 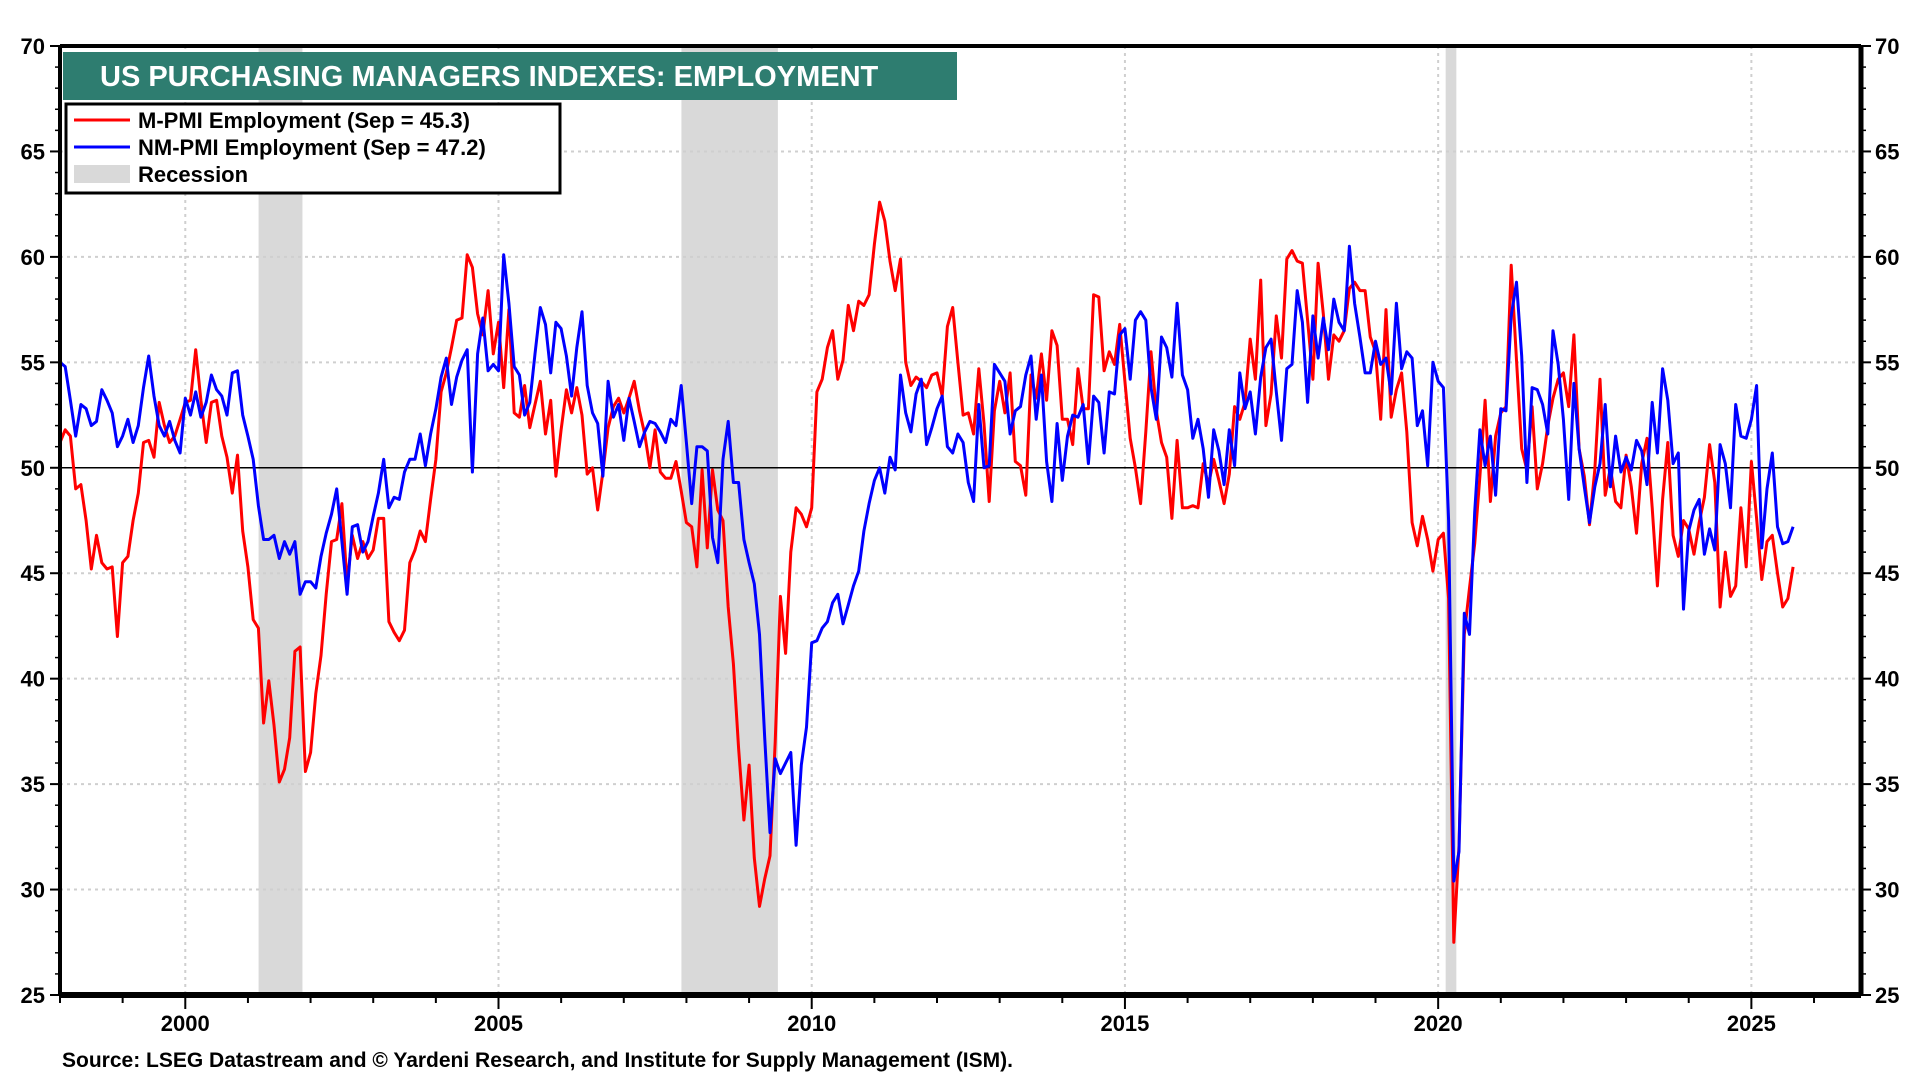 What do you see at coordinates (33, 362) in the screenshot?
I see `y-tick-label-left: 55` at bounding box center [33, 362].